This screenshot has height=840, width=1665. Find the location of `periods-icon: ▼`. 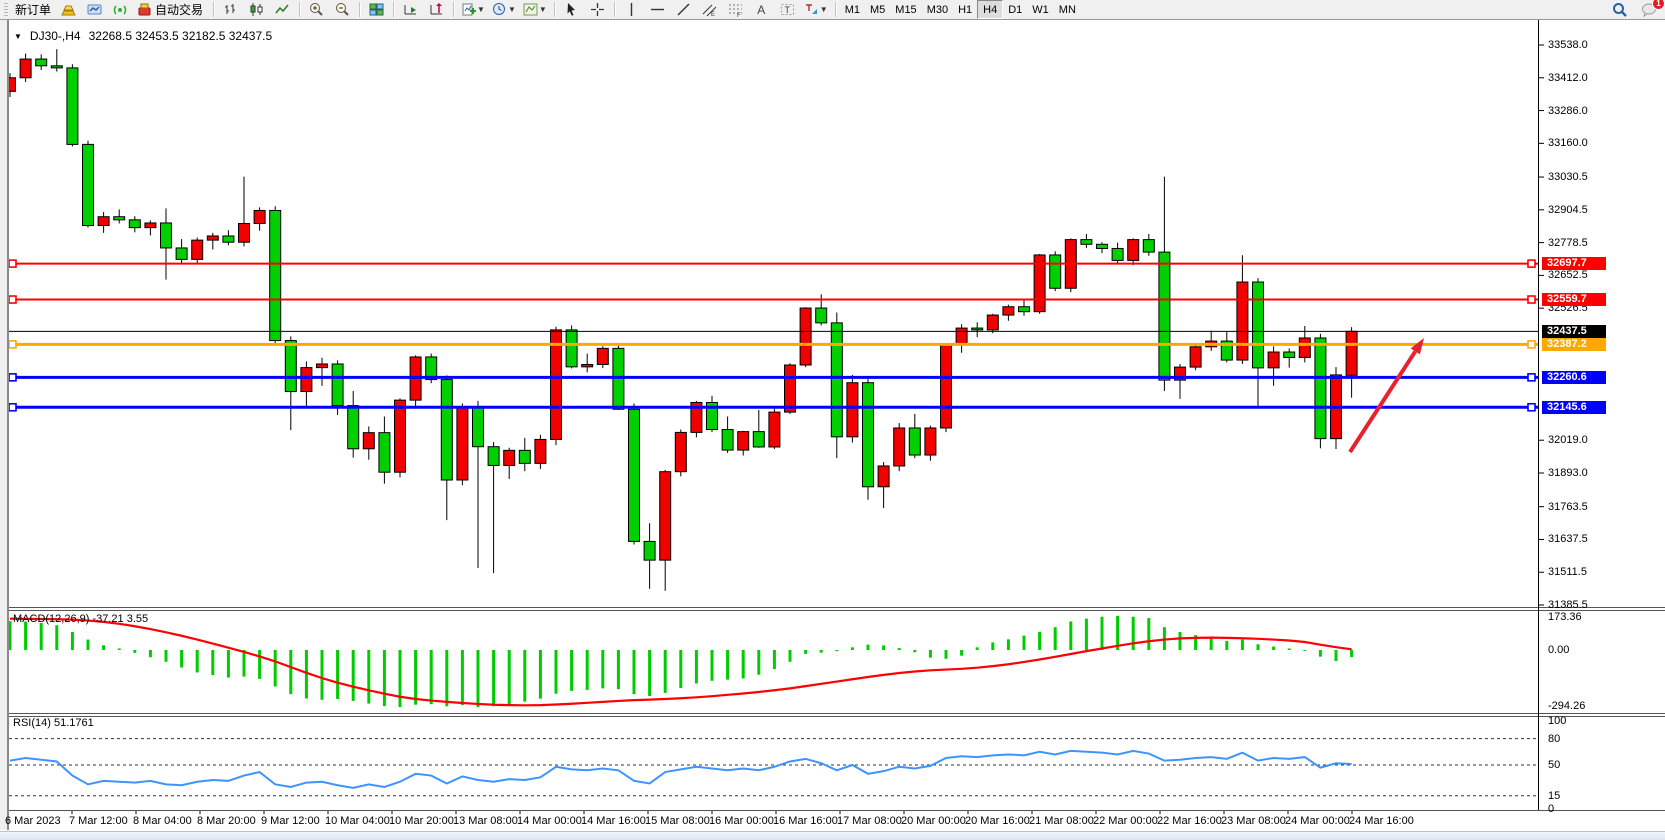

periods-icon: ▼ is located at coordinates (504, 9).